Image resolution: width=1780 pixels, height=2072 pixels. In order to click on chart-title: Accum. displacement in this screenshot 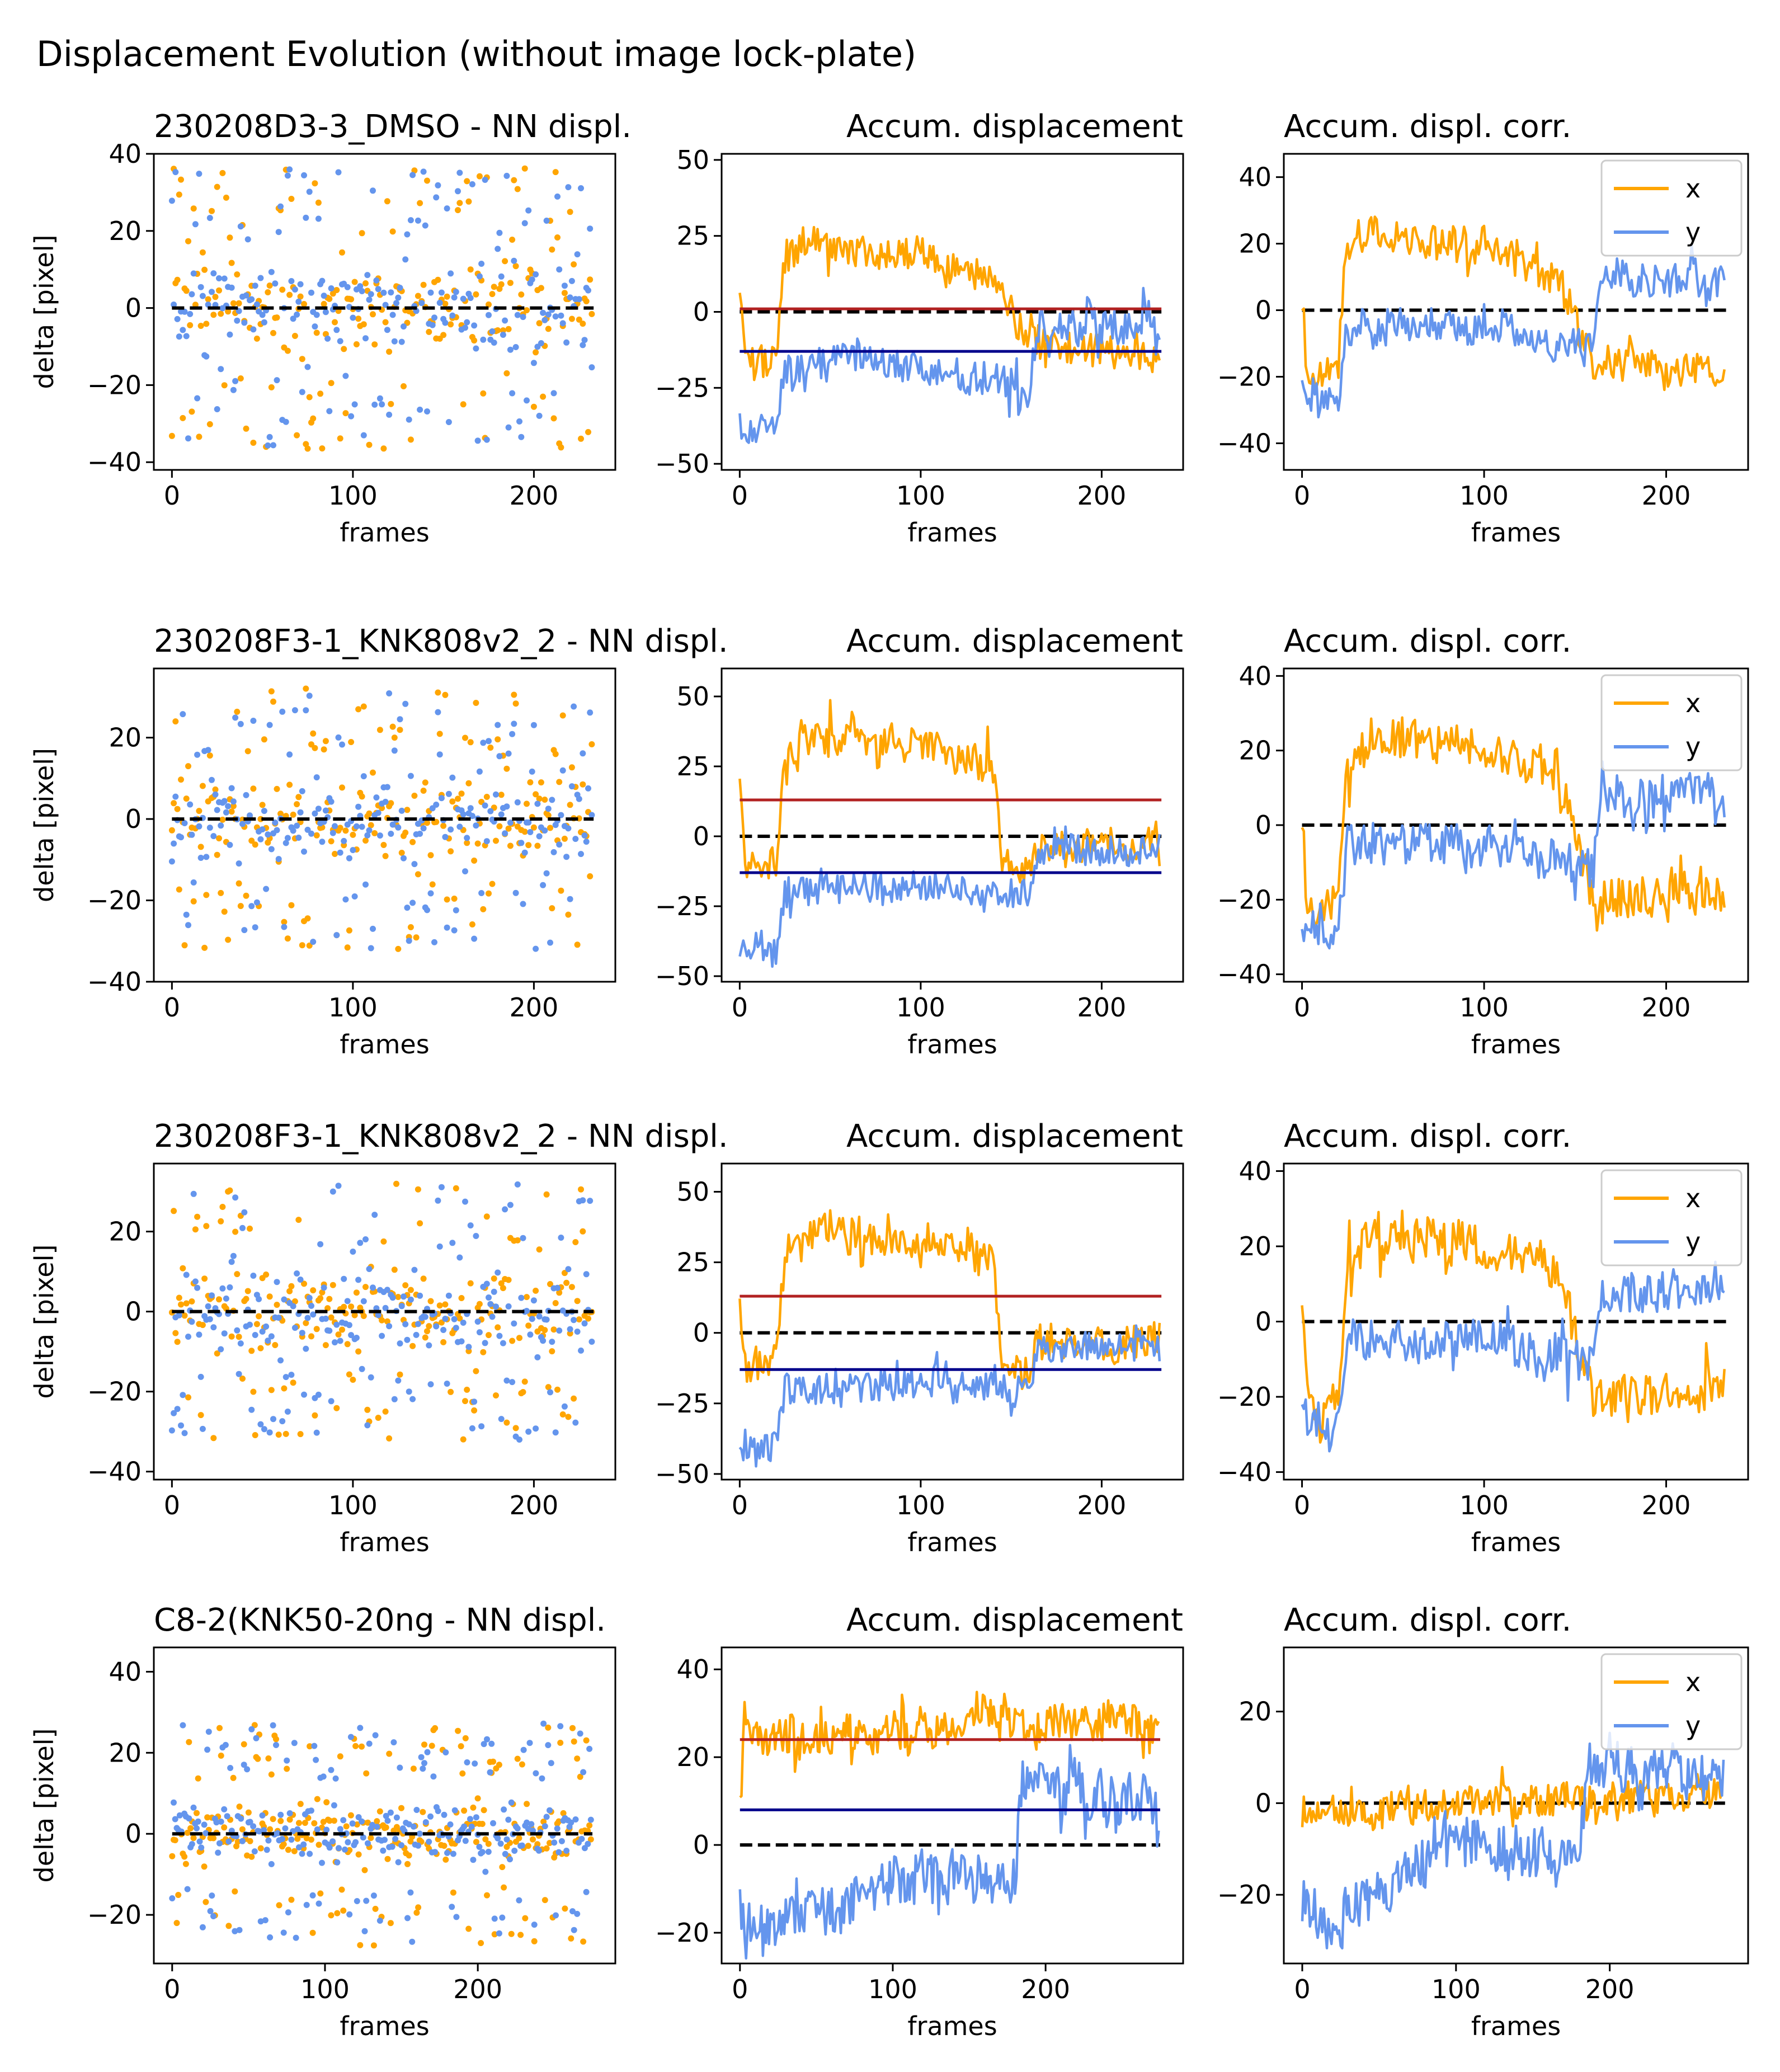, I will do `click(1014, 641)`.